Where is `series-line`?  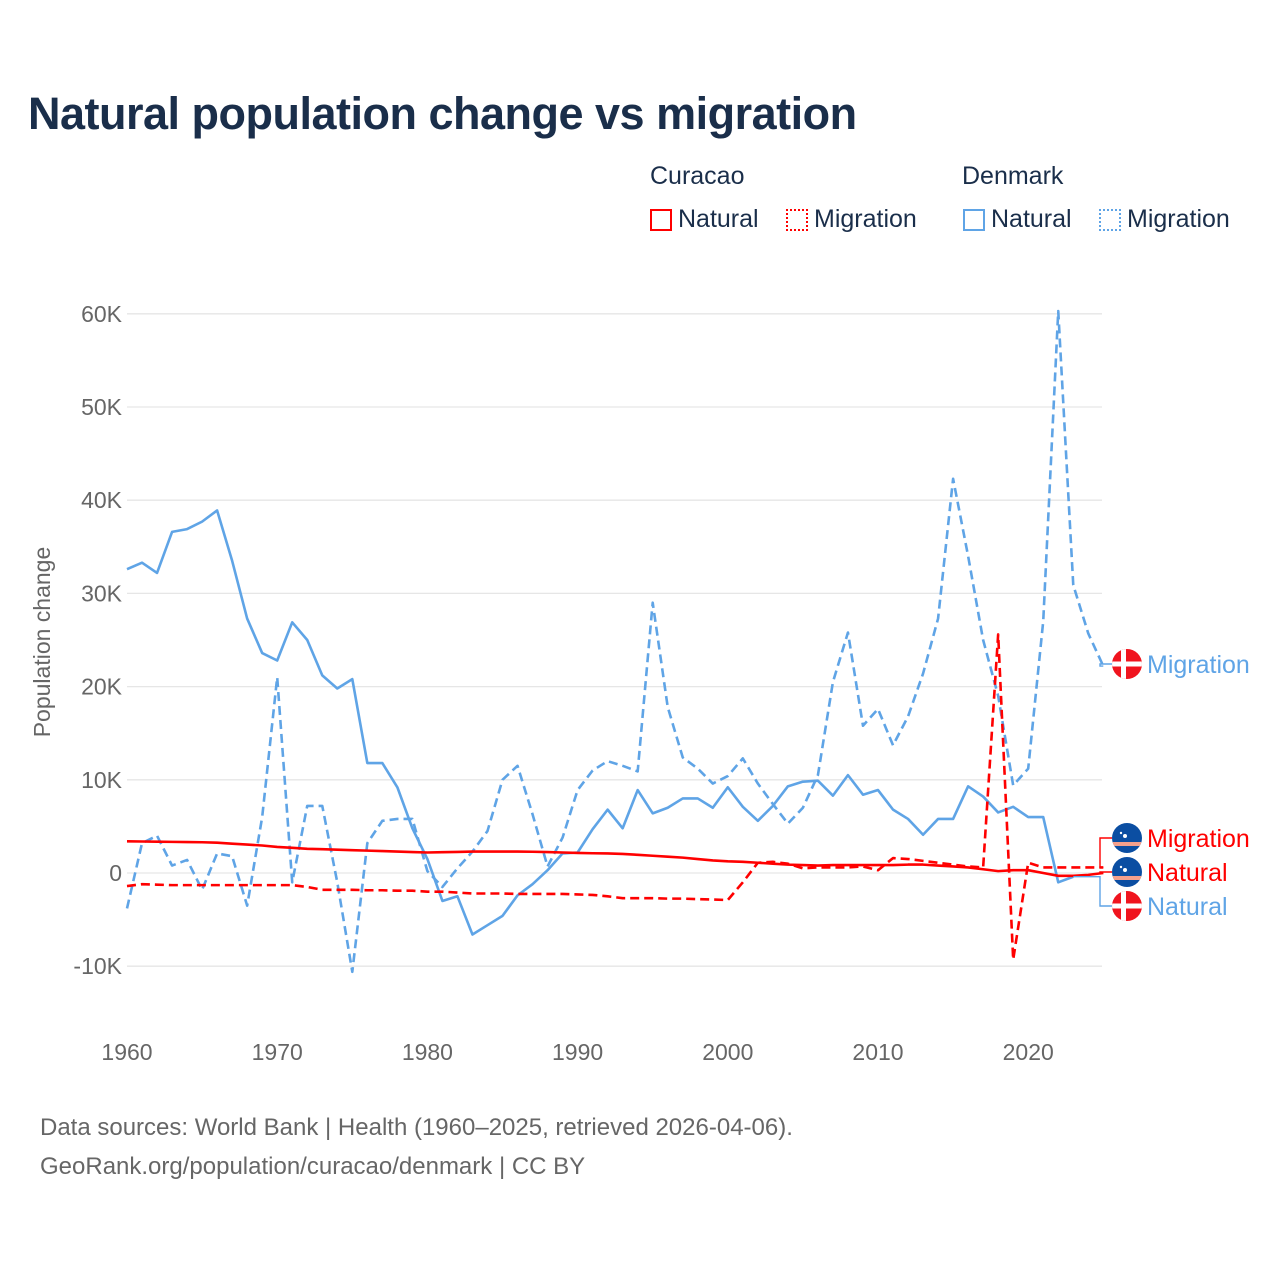
series-line is located at coordinates (615, 859).